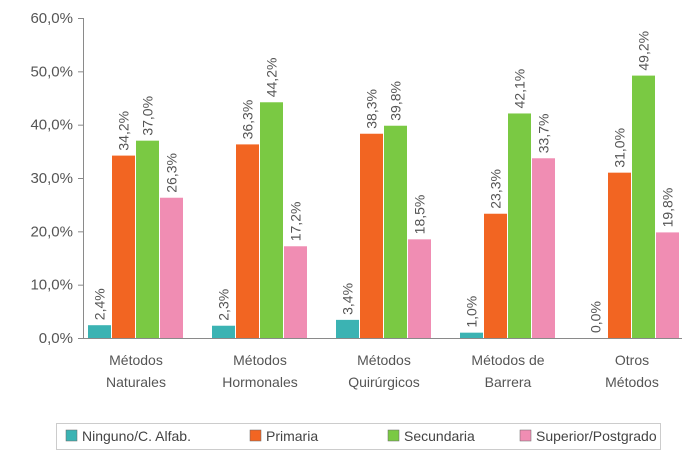  What do you see at coordinates (148, 116) in the screenshot?
I see `data-label: 37,0%` at bounding box center [148, 116].